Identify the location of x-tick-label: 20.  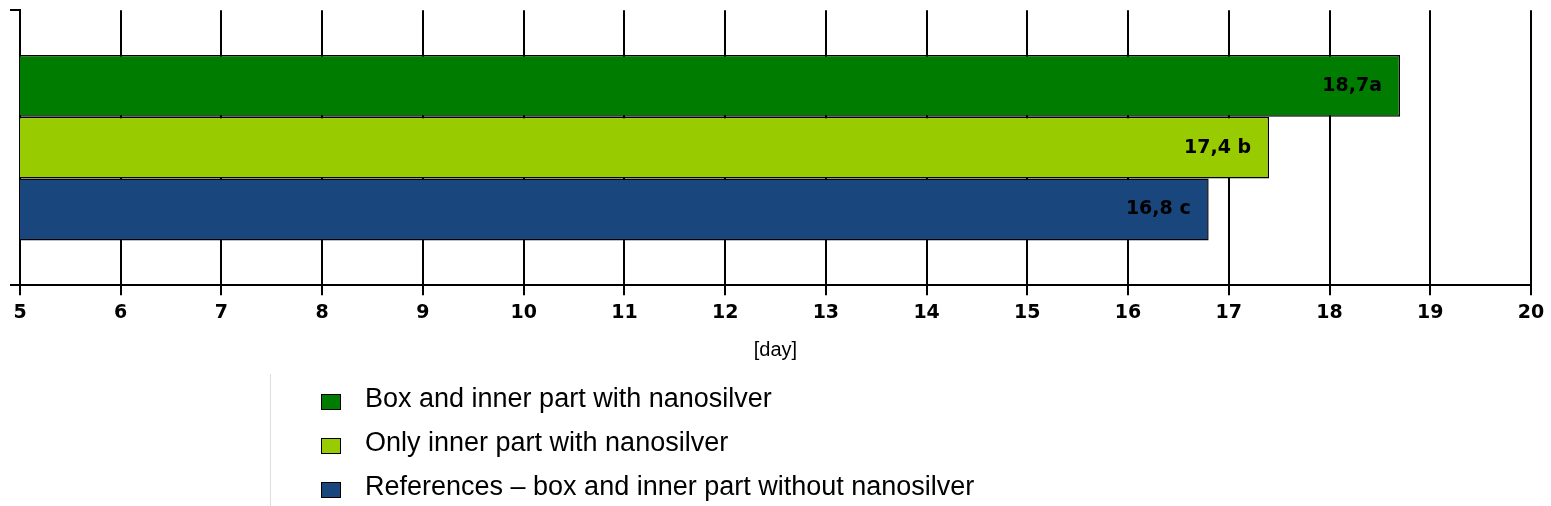
(1531, 310).